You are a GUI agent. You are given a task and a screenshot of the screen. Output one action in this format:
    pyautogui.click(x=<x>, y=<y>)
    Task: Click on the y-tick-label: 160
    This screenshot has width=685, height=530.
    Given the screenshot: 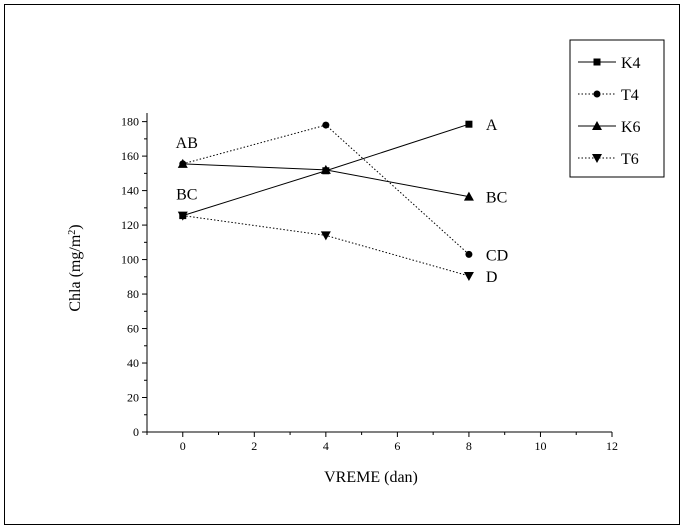 What is the action you would take?
    pyautogui.click(x=130, y=156)
    